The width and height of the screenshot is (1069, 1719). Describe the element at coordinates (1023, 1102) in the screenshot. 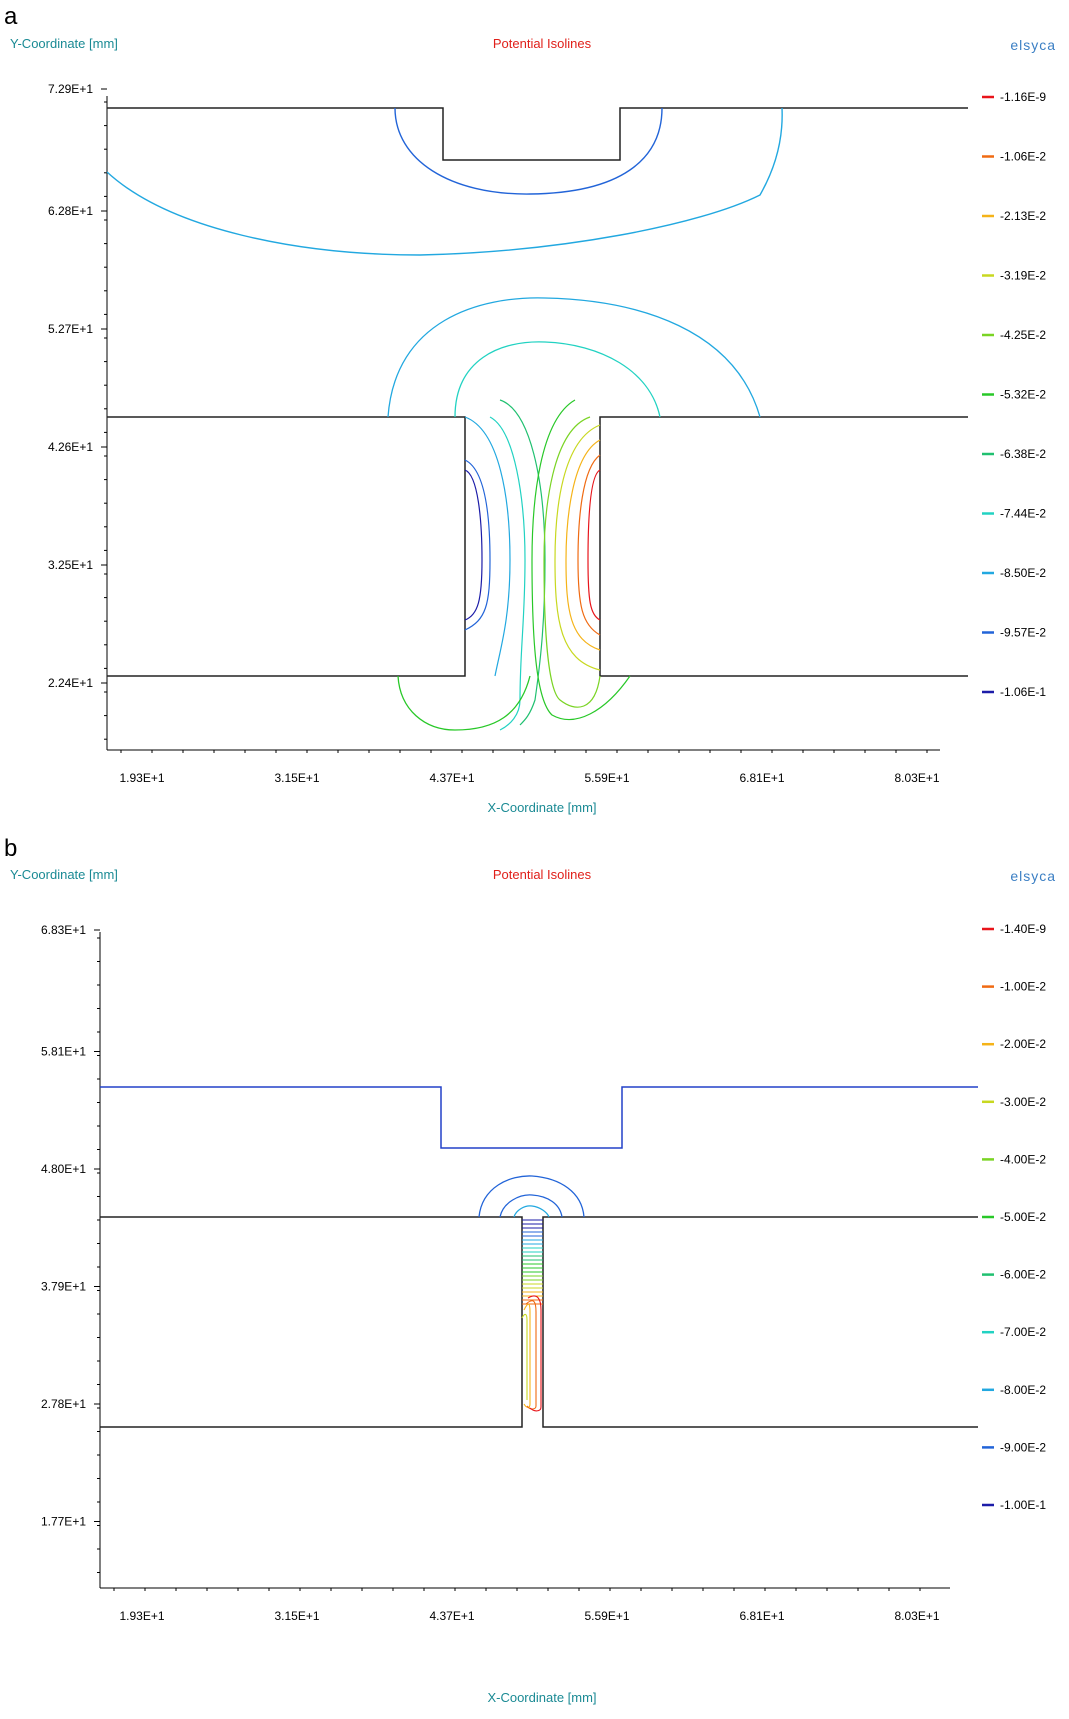

I see `legend-label: -3.00E-2` at that location.